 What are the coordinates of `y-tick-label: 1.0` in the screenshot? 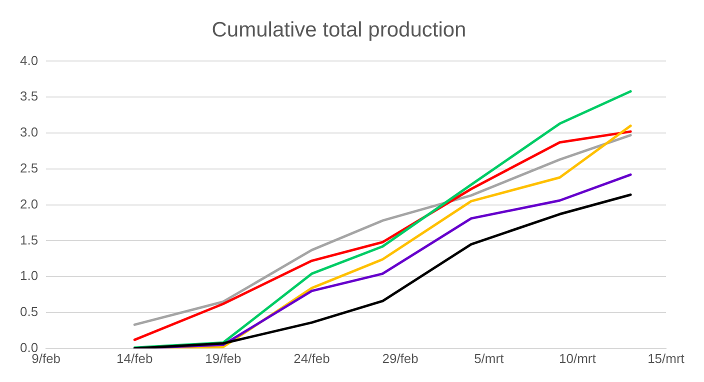 It's located at (29, 276).